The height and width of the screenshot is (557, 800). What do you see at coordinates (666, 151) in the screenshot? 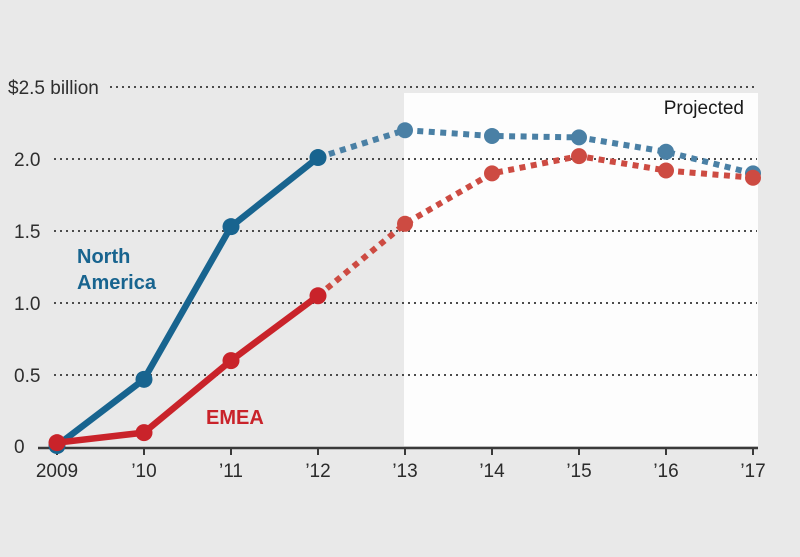
I see `data-point-north-america-2016` at bounding box center [666, 151].